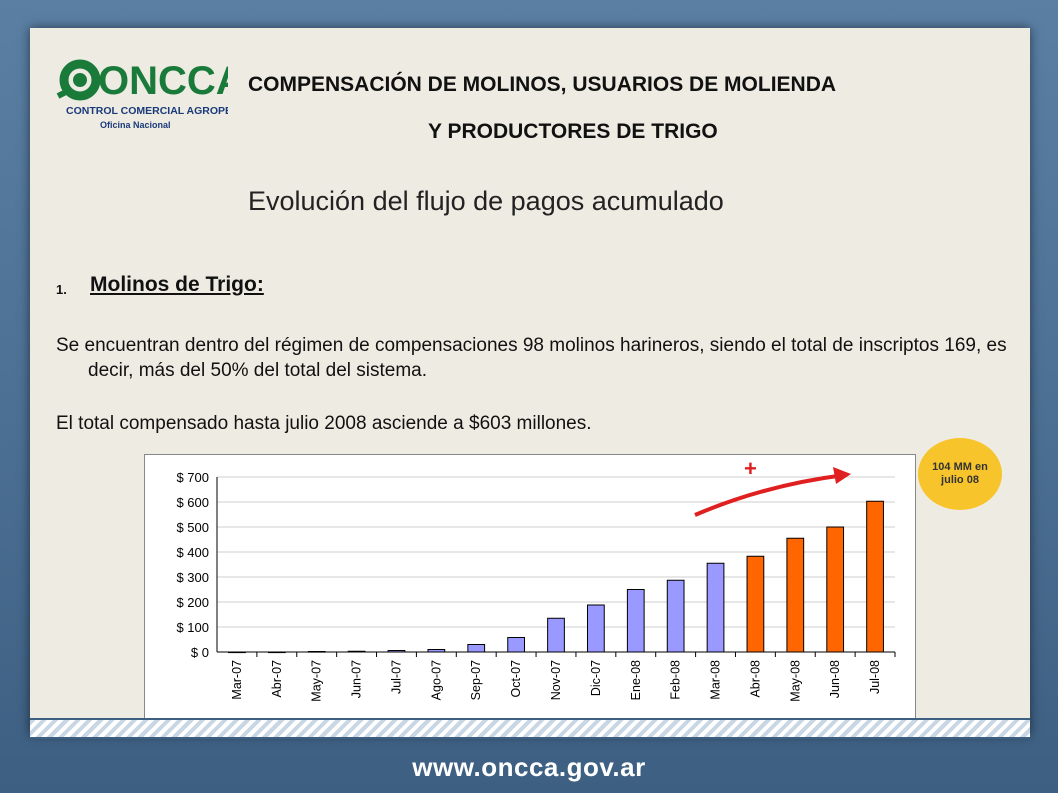 The height and width of the screenshot is (793, 1058). What do you see at coordinates (192, 477) in the screenshot?
I see `y-tick-label: $ 700` at bounding box center [192, 477].